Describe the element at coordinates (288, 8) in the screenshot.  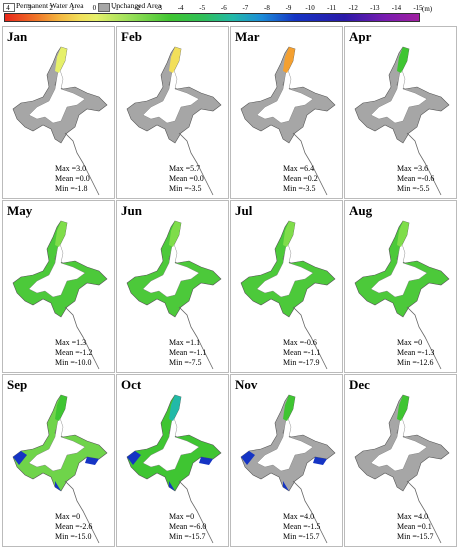
I see `colorbar-tick: -9` at that location.